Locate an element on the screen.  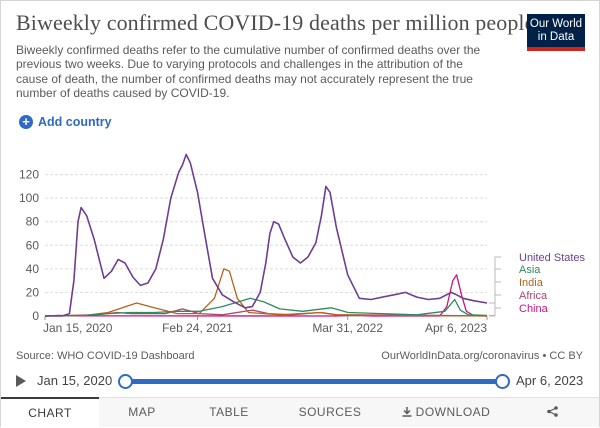
x-tick-label: Apr 6, 2023 is located at coordinates (456, 328).